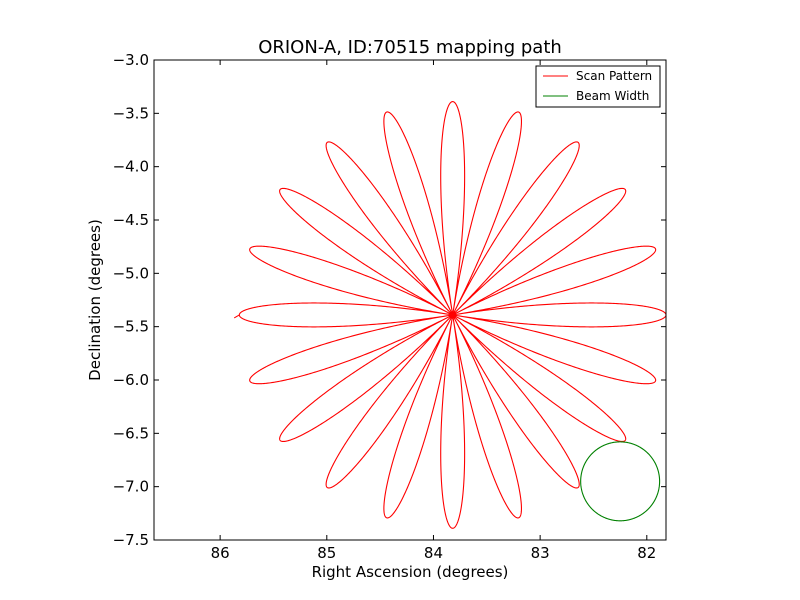 The image size is (800, 600). Describe the element at coordinates (131, 380) in the screenshot. I see `y-tick-label: −6.0` at that location.